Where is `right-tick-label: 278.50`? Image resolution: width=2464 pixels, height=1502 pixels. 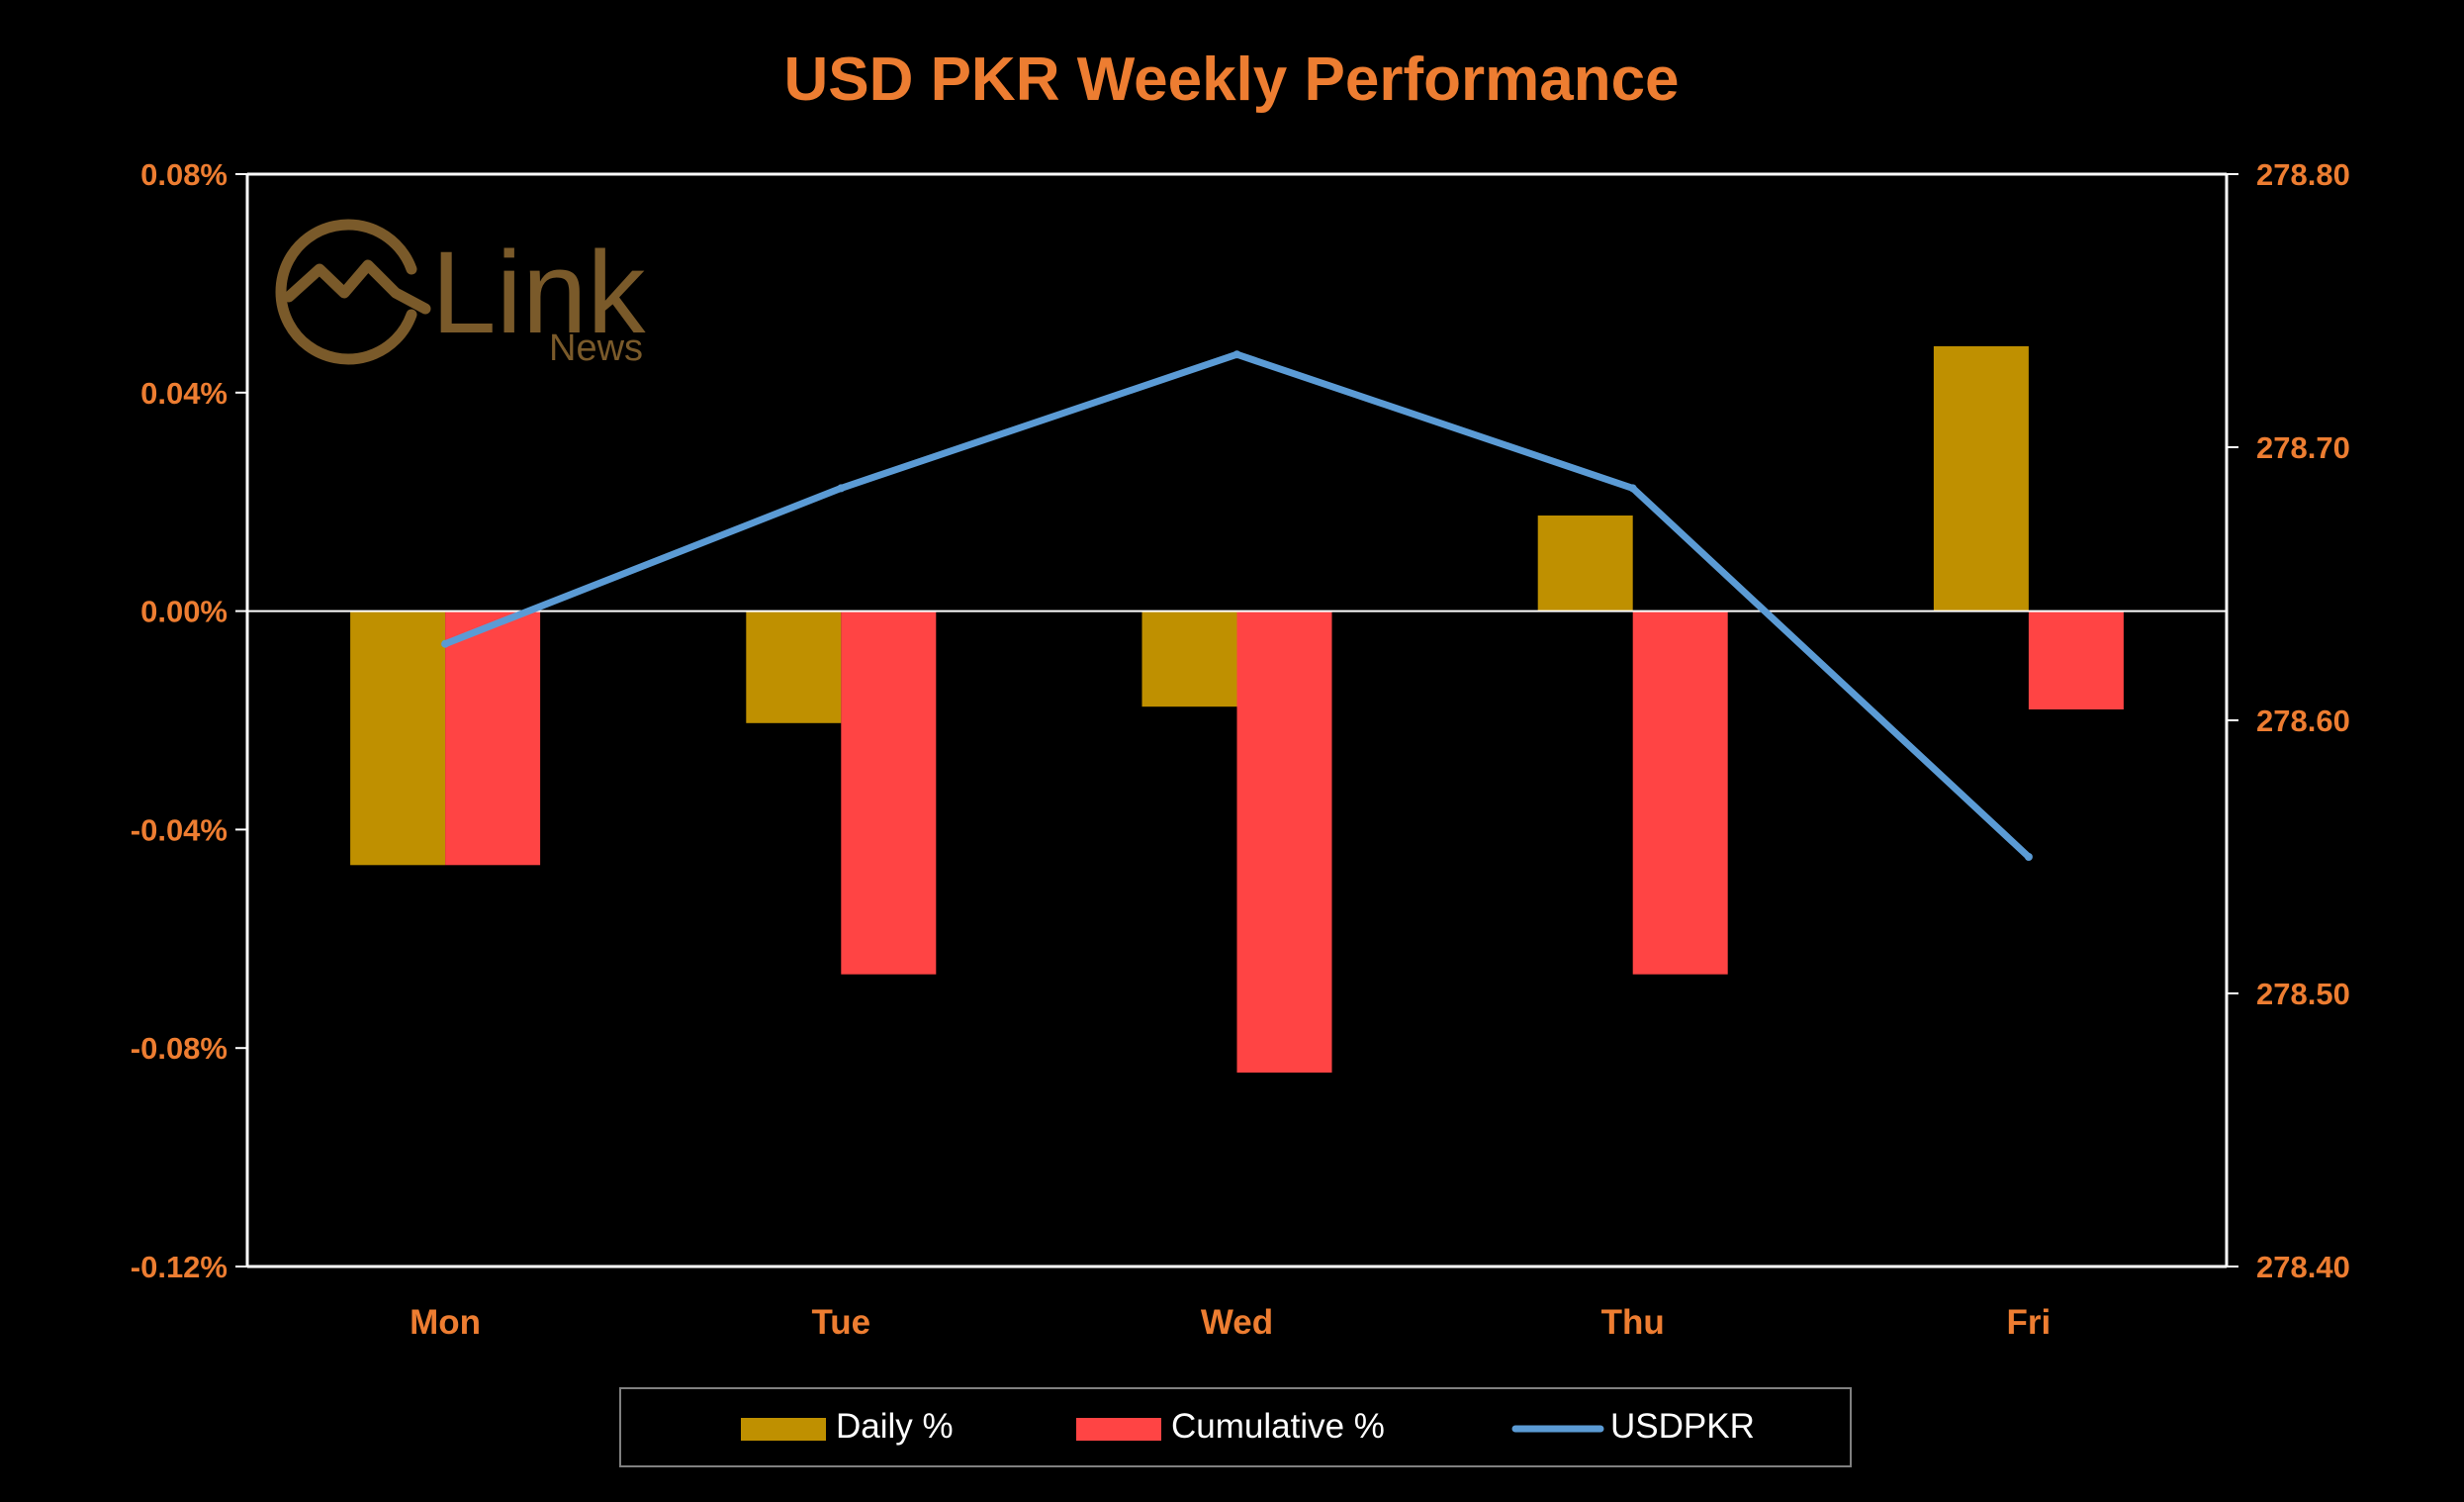
right-tick-label: 278.50 is located at coordinates (2303, 994).